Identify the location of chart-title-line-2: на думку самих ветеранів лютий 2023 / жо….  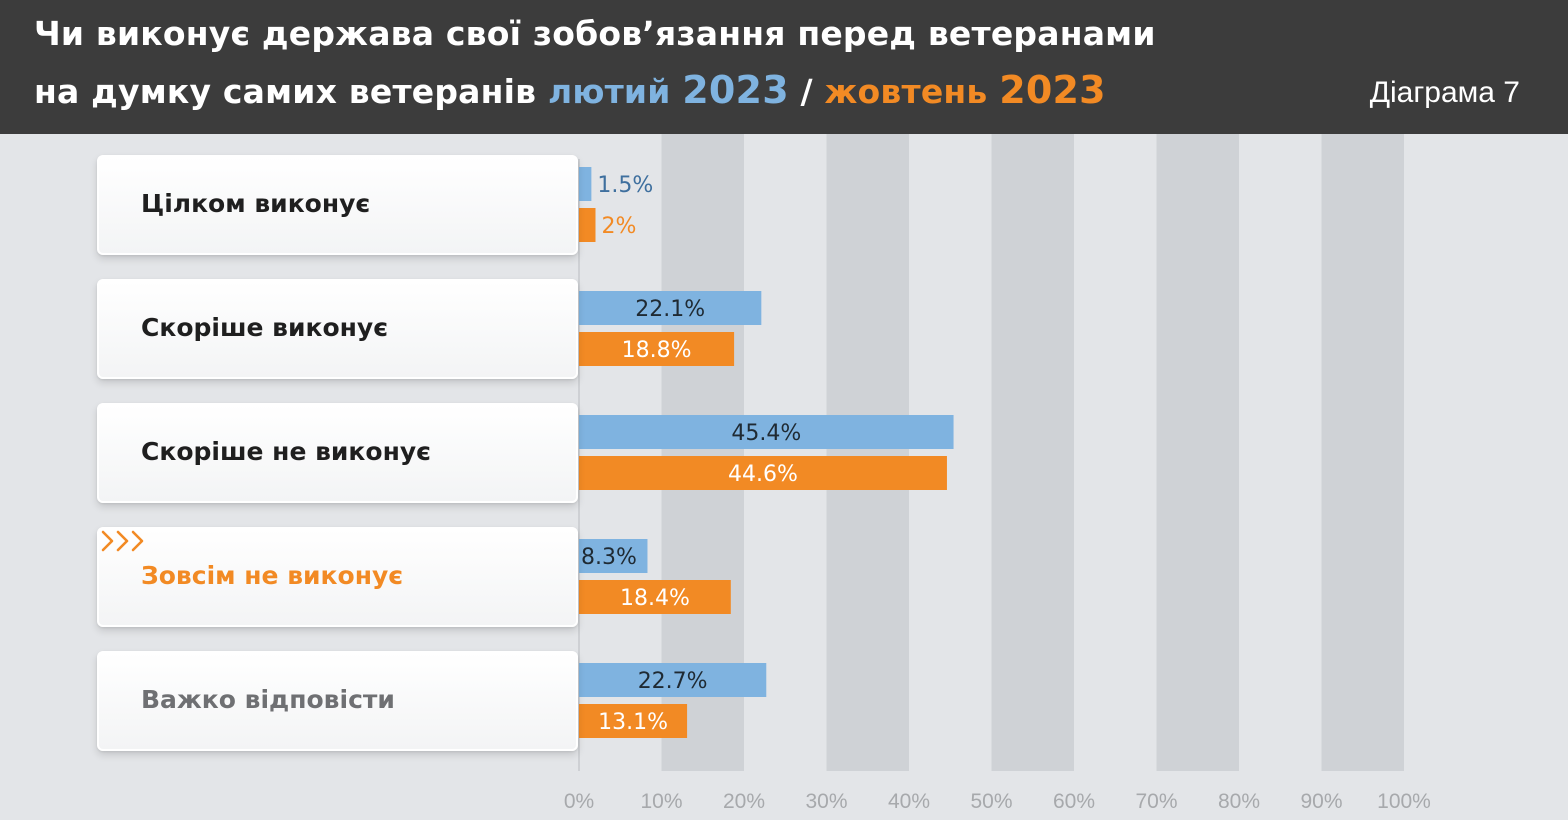
(570, 90).